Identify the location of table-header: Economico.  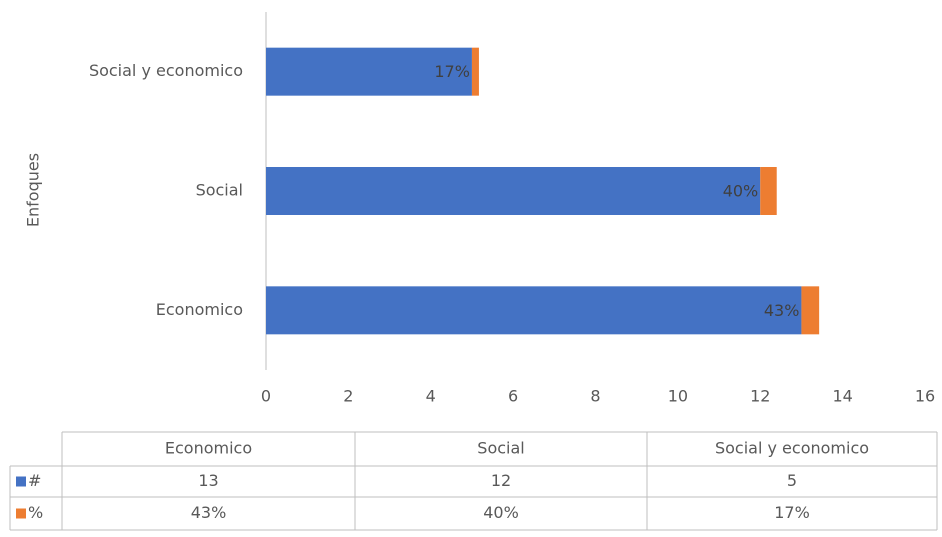
(208, 448).